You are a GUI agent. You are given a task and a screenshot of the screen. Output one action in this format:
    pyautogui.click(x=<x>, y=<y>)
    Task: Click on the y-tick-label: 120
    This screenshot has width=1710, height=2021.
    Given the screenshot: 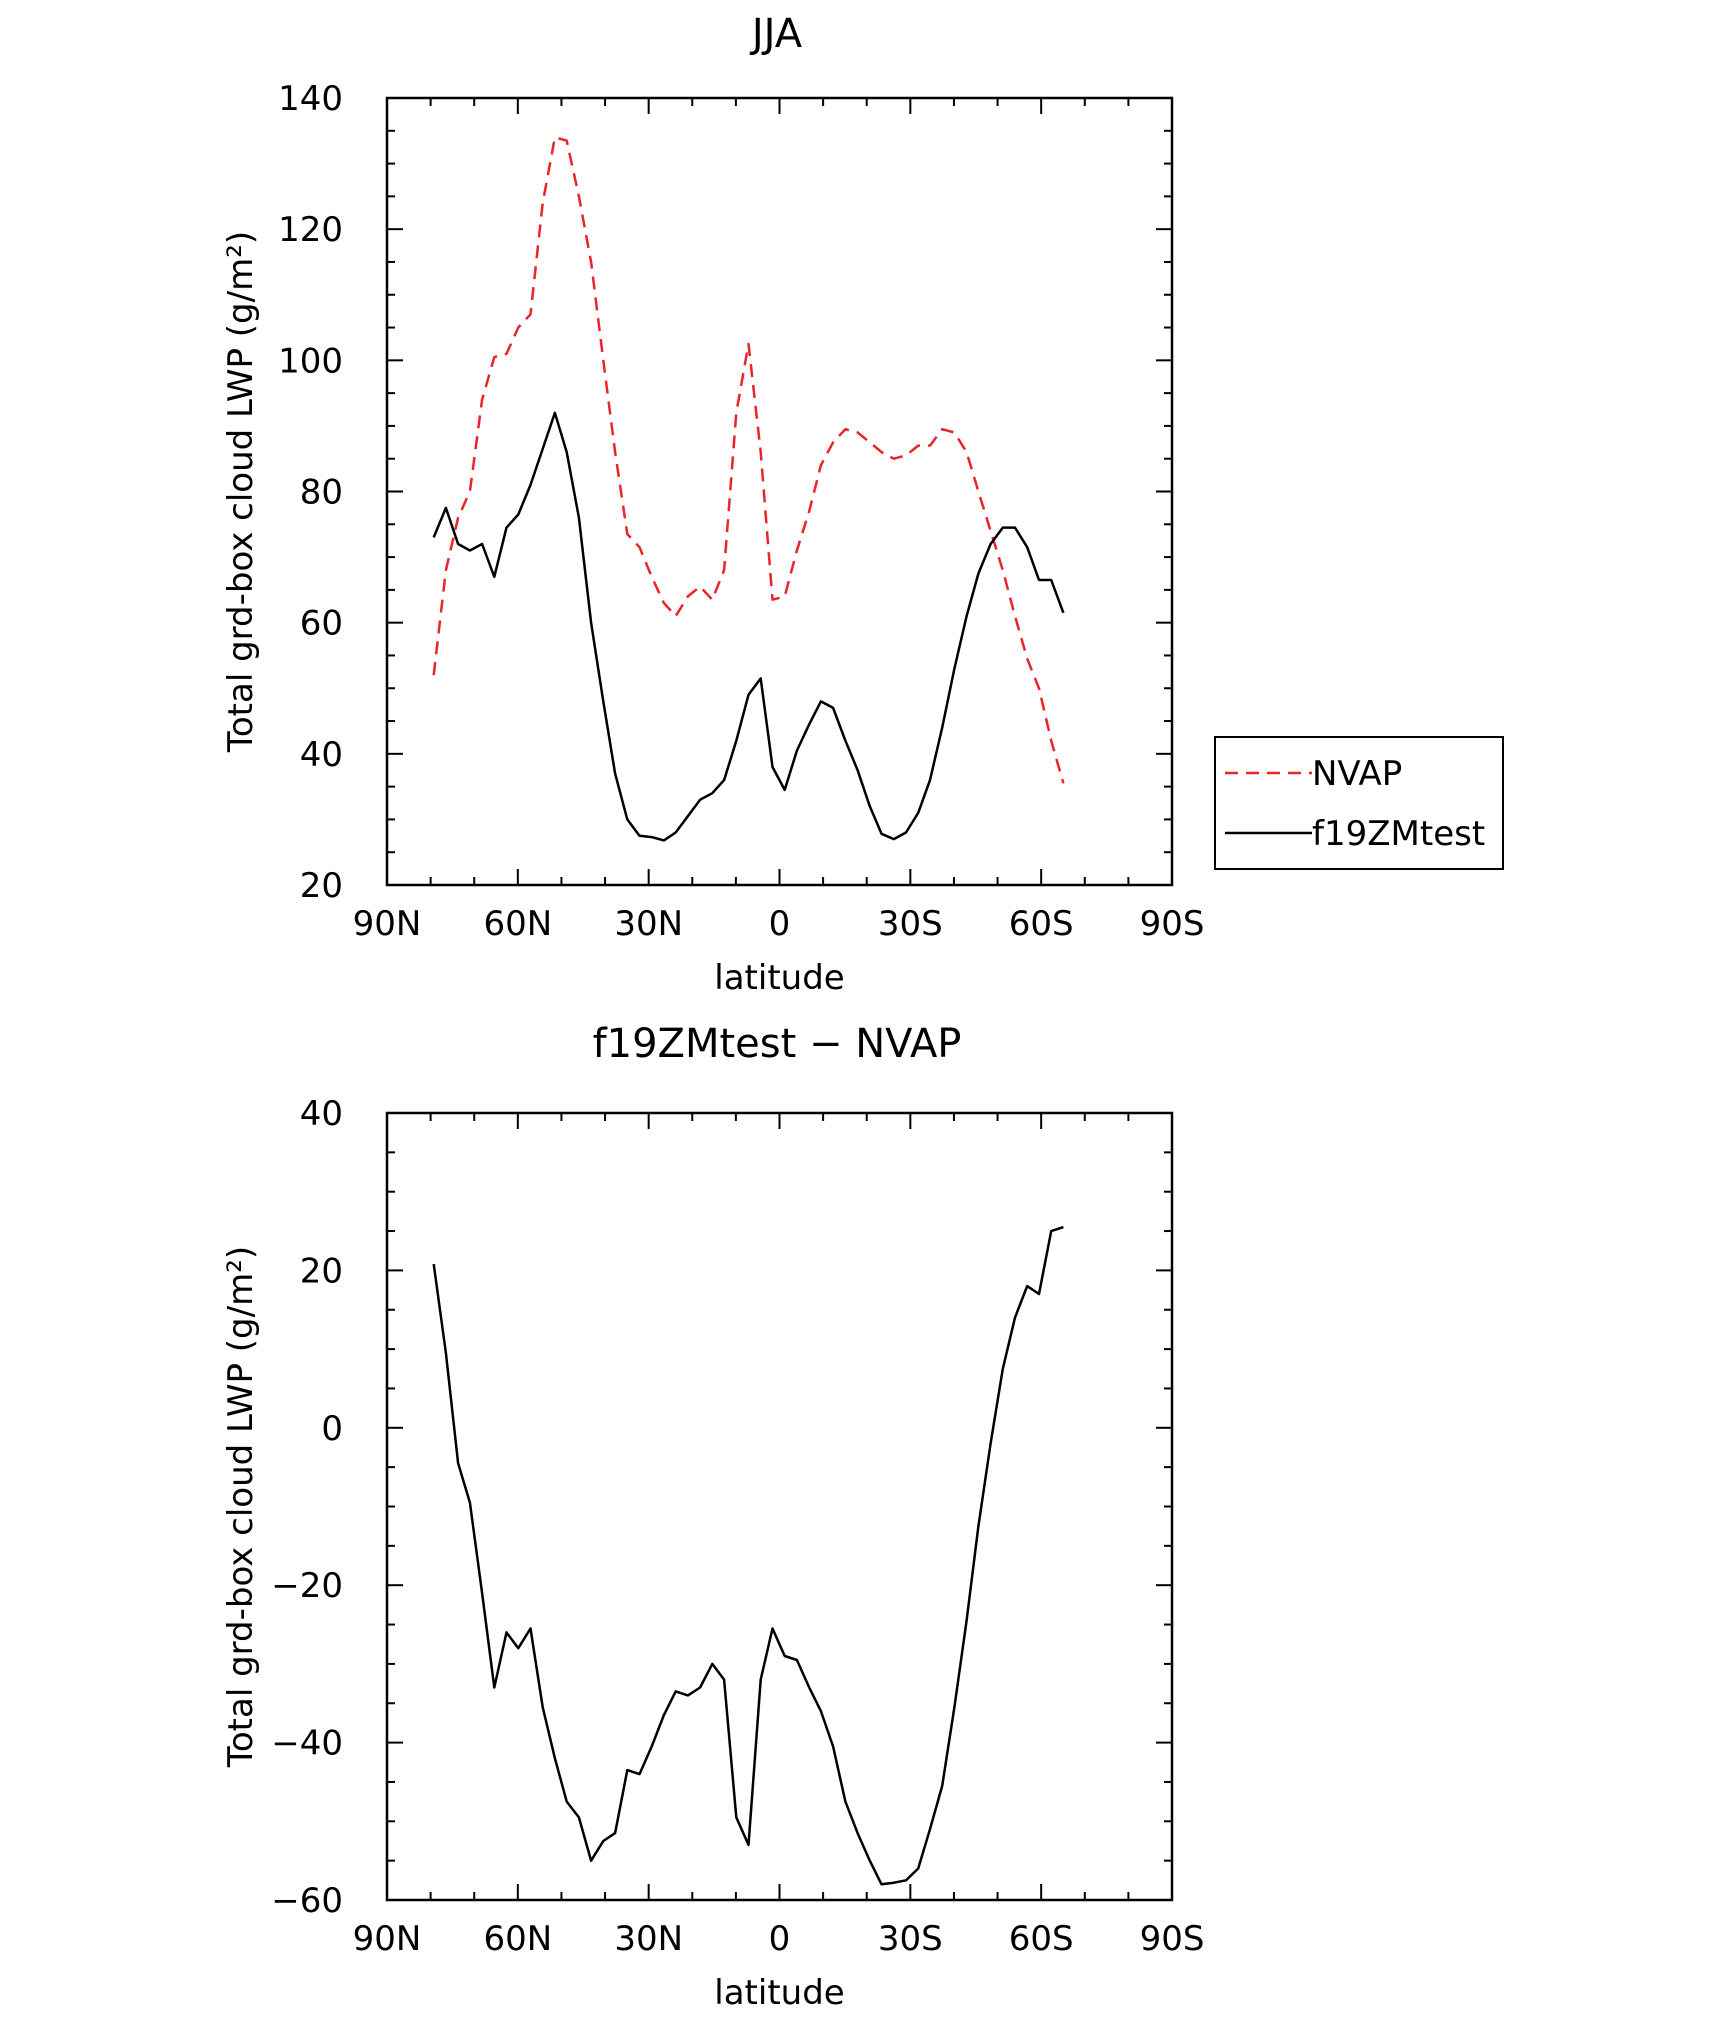 What is the action you would take?
    pyautogui.click(x=310, y=230)
    